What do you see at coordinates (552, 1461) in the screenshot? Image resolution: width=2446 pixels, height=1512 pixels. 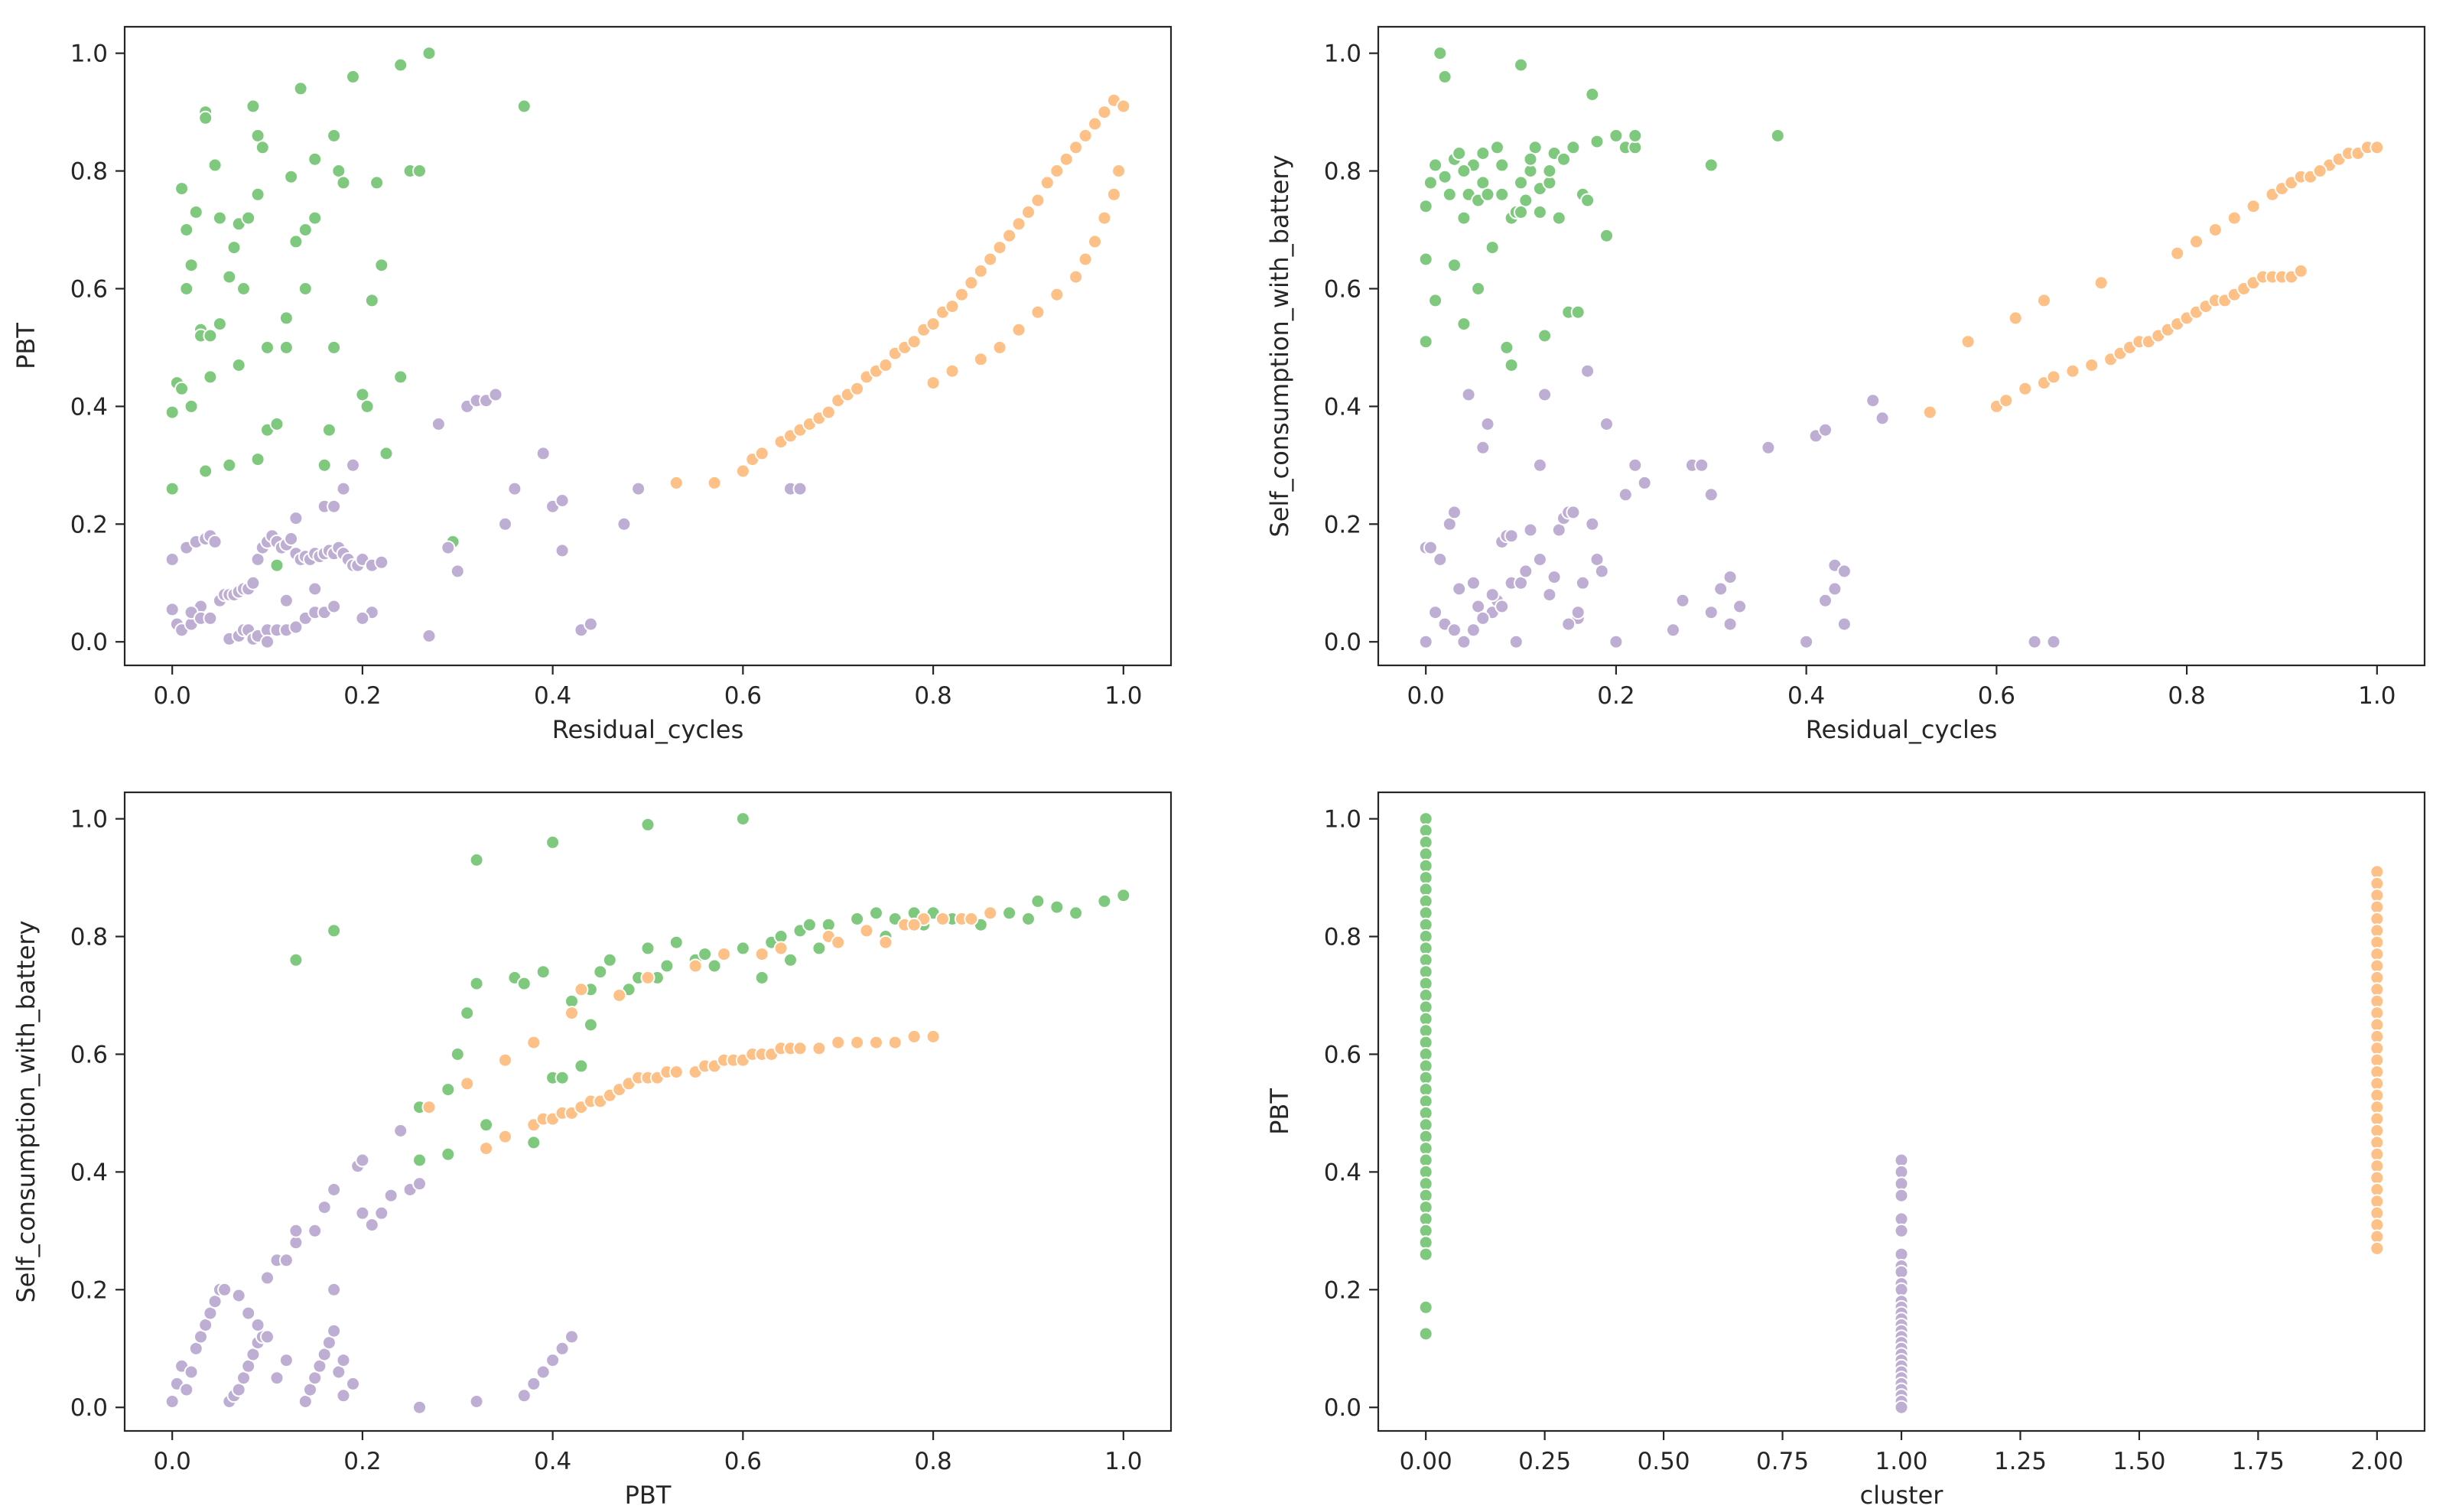 I see `x-tick-label: 0.4` at bounding box center [552, 1461].